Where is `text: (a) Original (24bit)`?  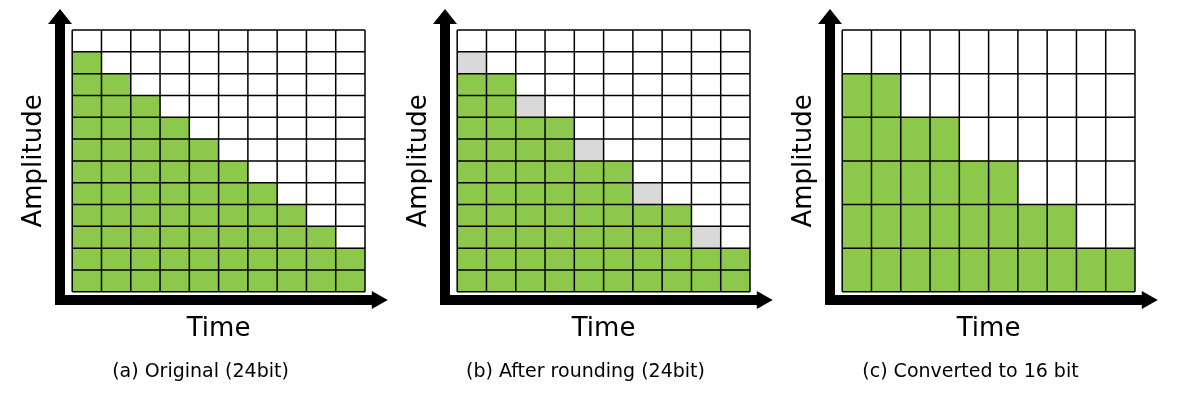 text: (a) Original (24bit) is located at coordinates (200, 370).